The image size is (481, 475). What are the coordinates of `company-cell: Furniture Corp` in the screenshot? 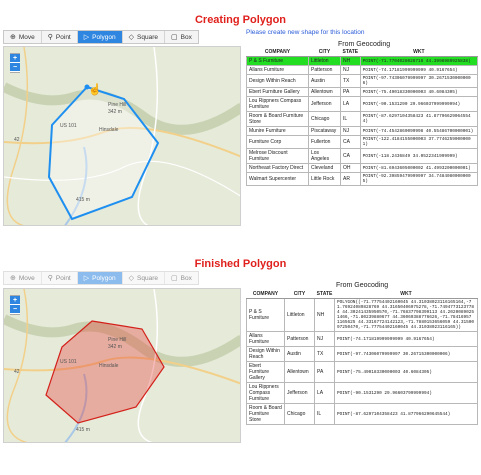 It's located at (277, 142).